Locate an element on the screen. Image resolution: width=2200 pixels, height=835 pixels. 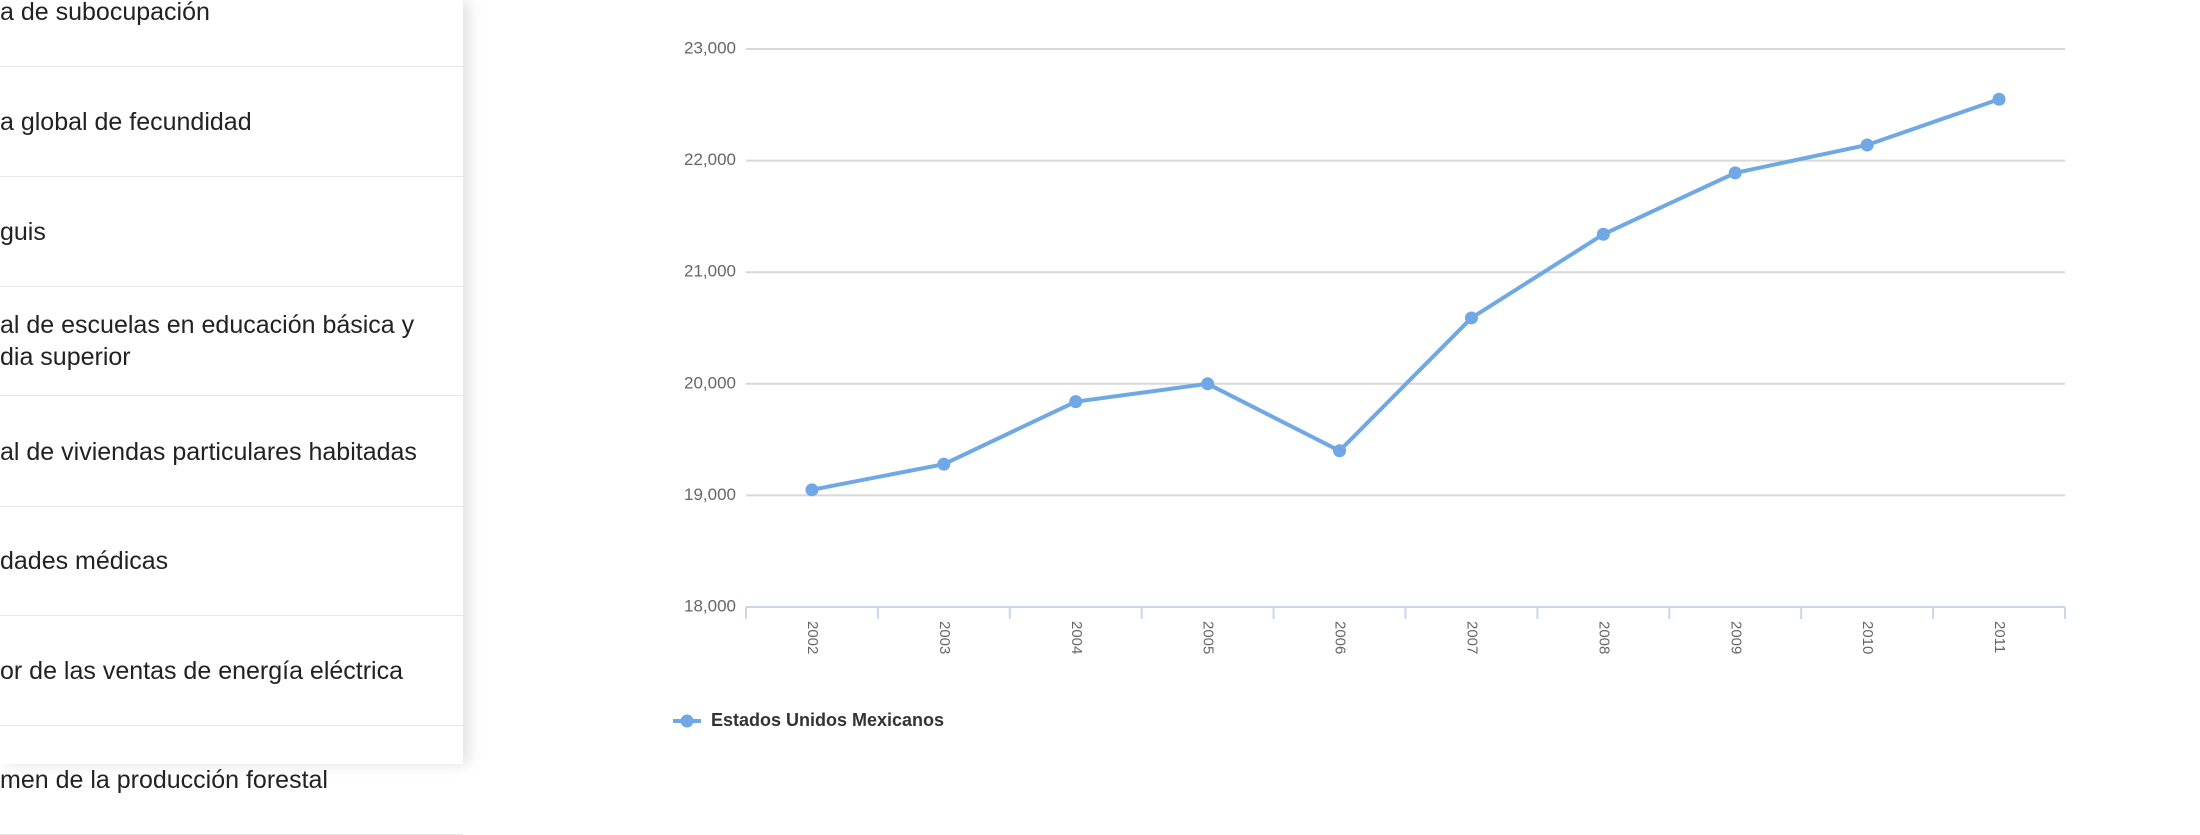
list-item: dades médicas is located at coordinates (231, 561).